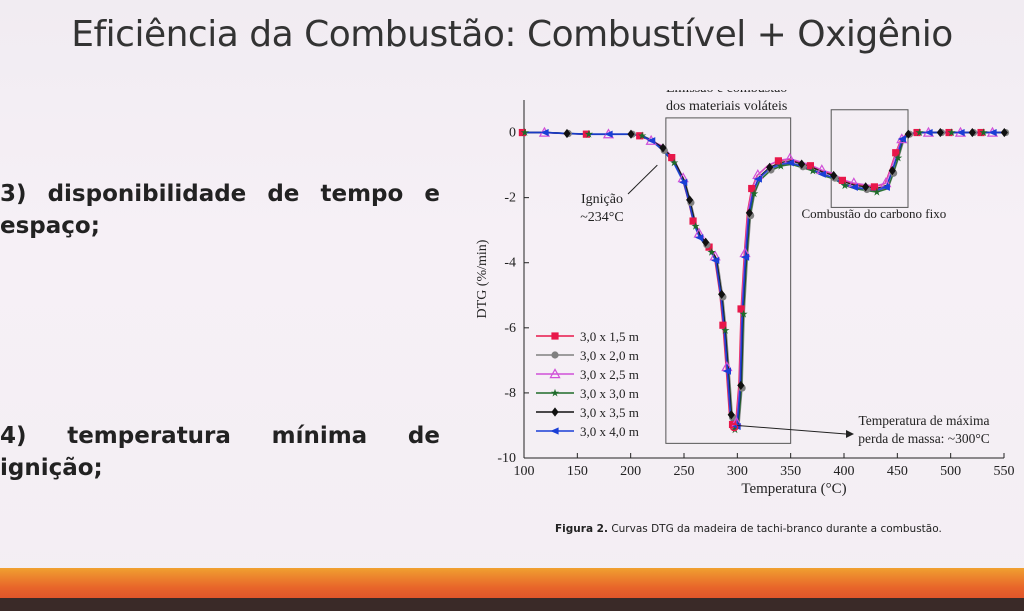 Image resolution: width=1024 pixels, height=611 pixels. What do you see at coordinates (13, 436) in the screenshot?
I see `bullet-4-word: 4)` at bounding box center [13, 436].